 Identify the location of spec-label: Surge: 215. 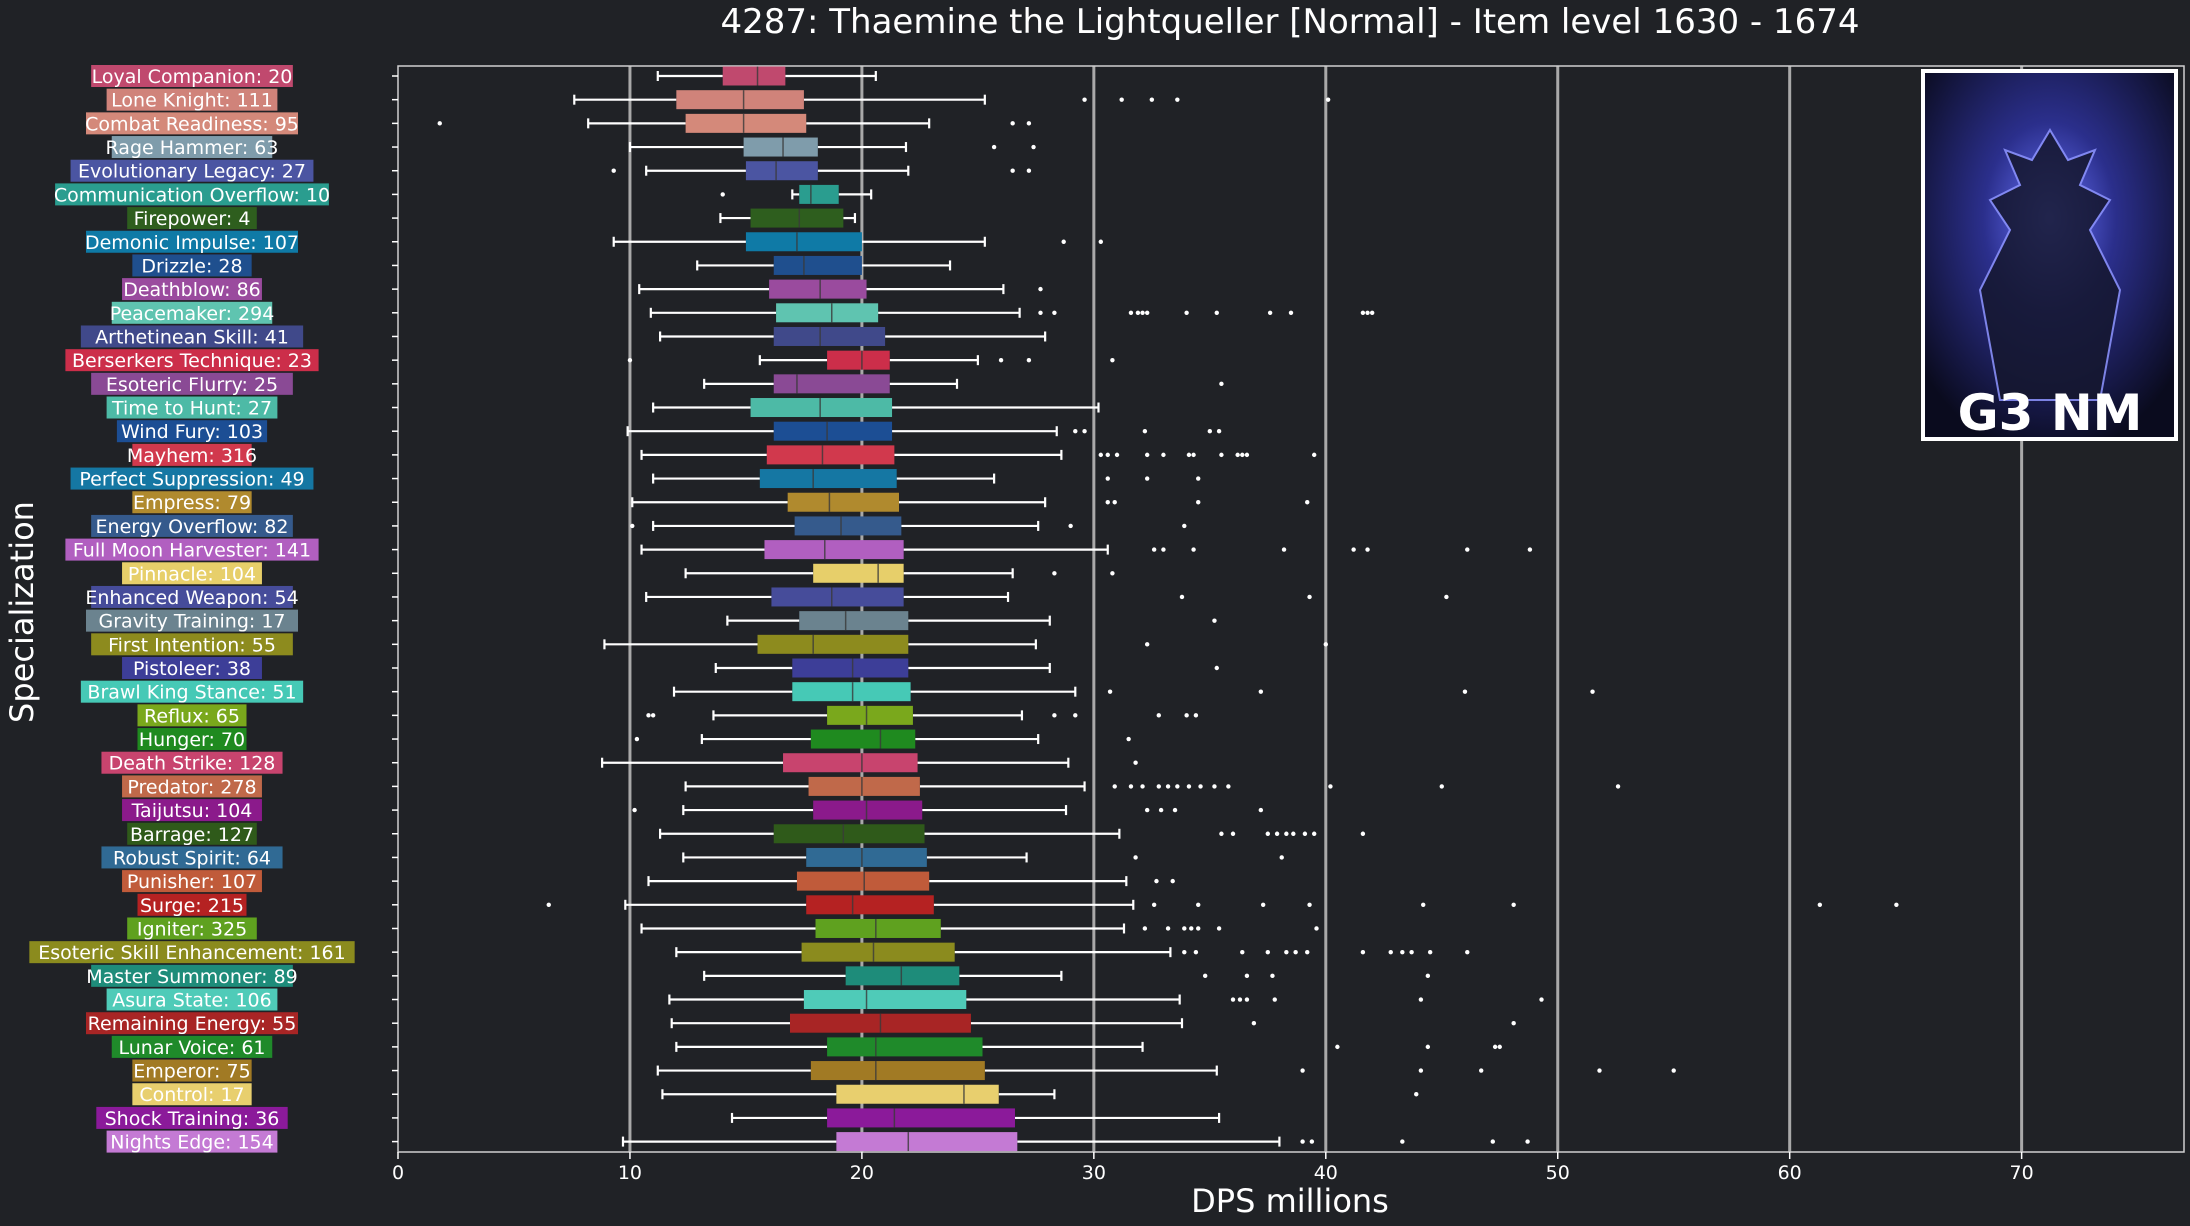
(192, 906).